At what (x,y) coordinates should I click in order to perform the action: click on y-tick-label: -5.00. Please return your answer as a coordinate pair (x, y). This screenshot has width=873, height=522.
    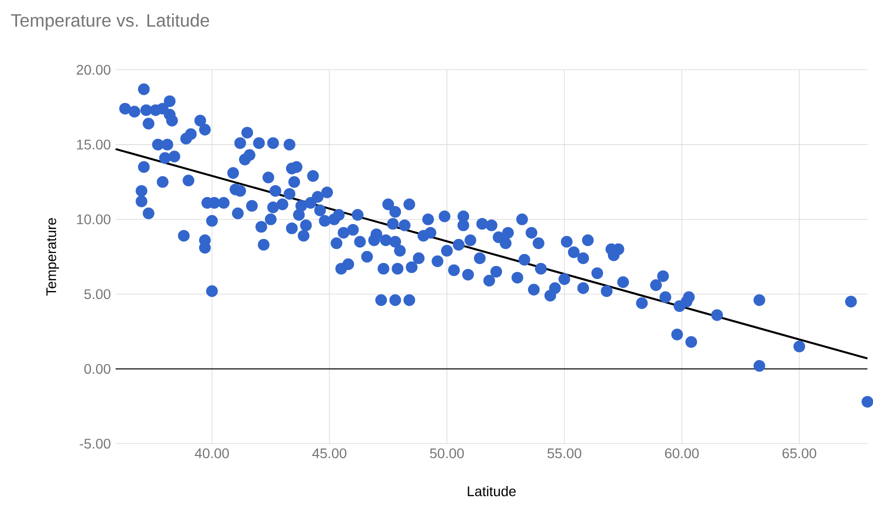
    Looking at the image, I should click on (95, 443).